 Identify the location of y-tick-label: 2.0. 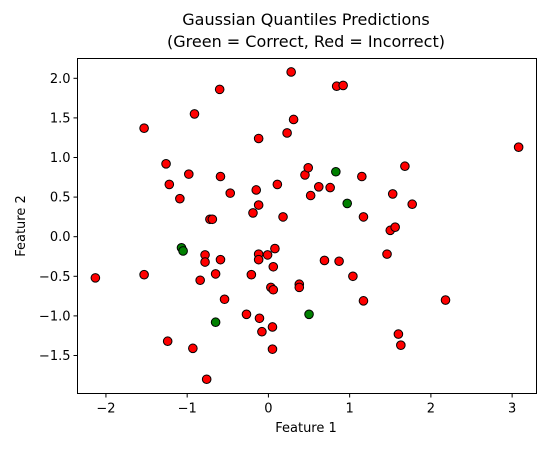
(60, 79).